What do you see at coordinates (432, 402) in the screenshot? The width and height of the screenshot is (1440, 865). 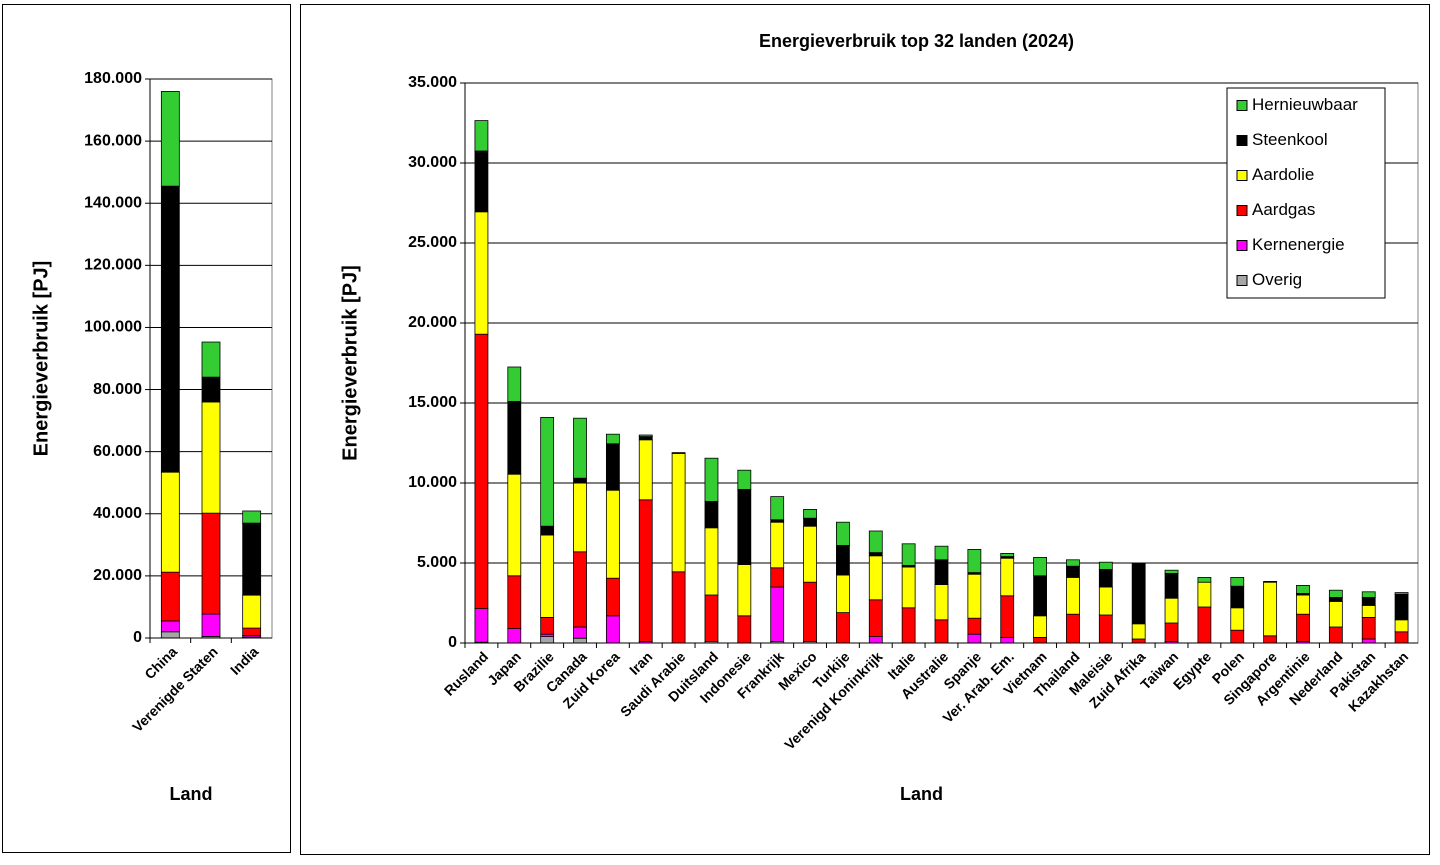 I see `y-tick-label: 15.000` at bounding box center [432, 402].